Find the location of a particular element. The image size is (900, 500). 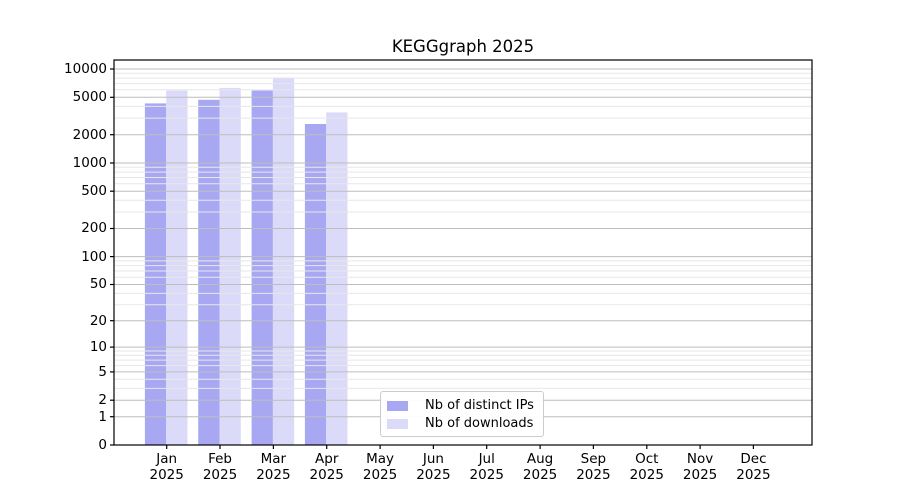

legend-item-downloads: Nb of downloads is located at coordinates (461, 423).